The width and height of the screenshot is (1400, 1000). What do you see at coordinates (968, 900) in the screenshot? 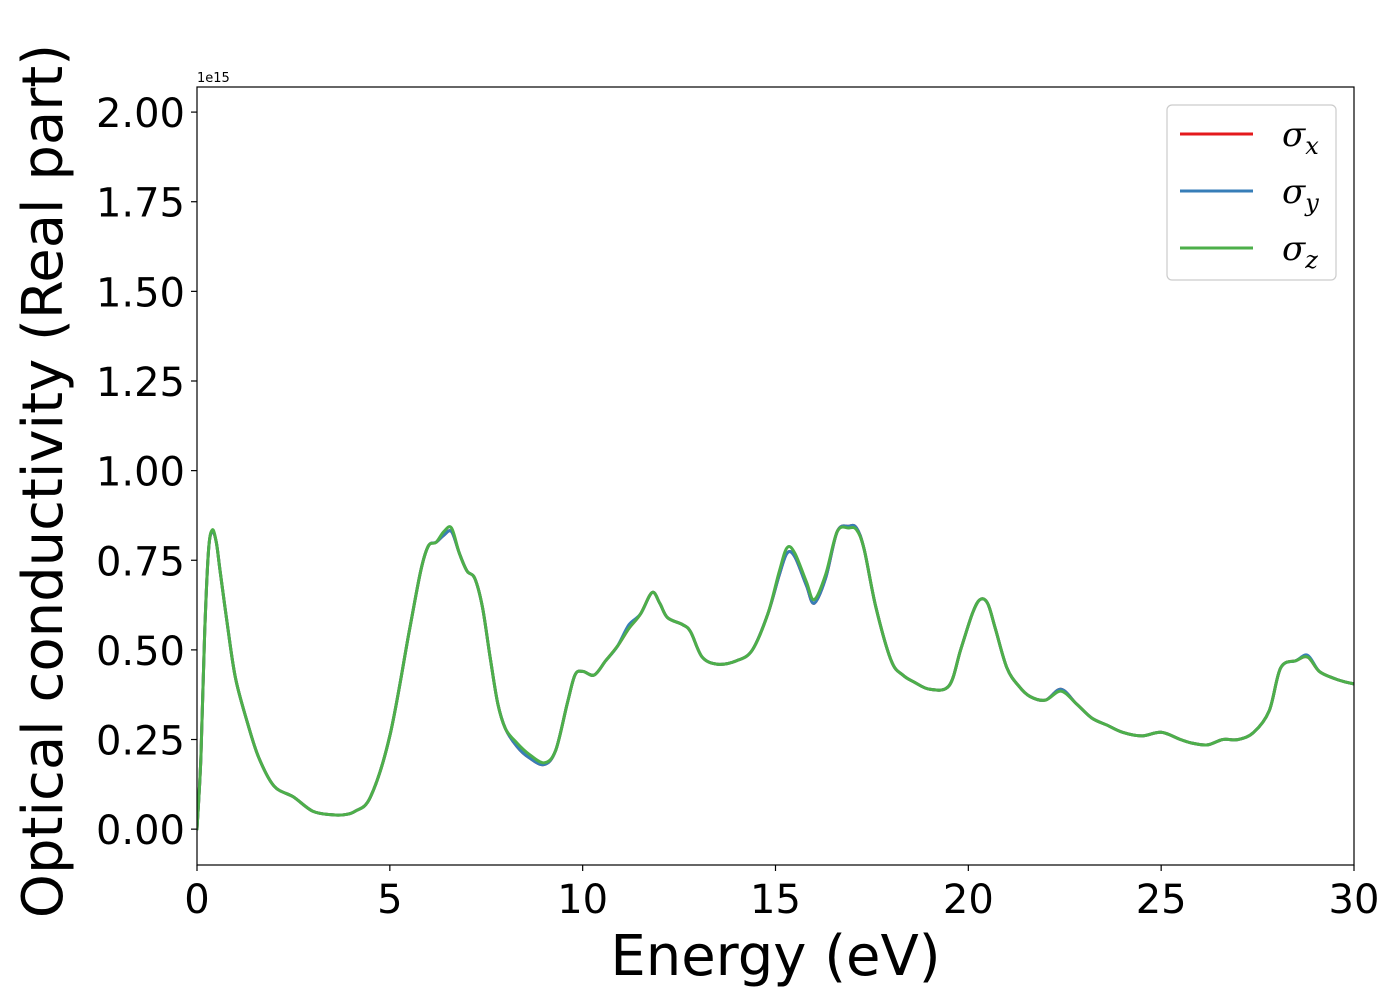
I see `x-tick-label: 20` at bounding box center [968, 900].